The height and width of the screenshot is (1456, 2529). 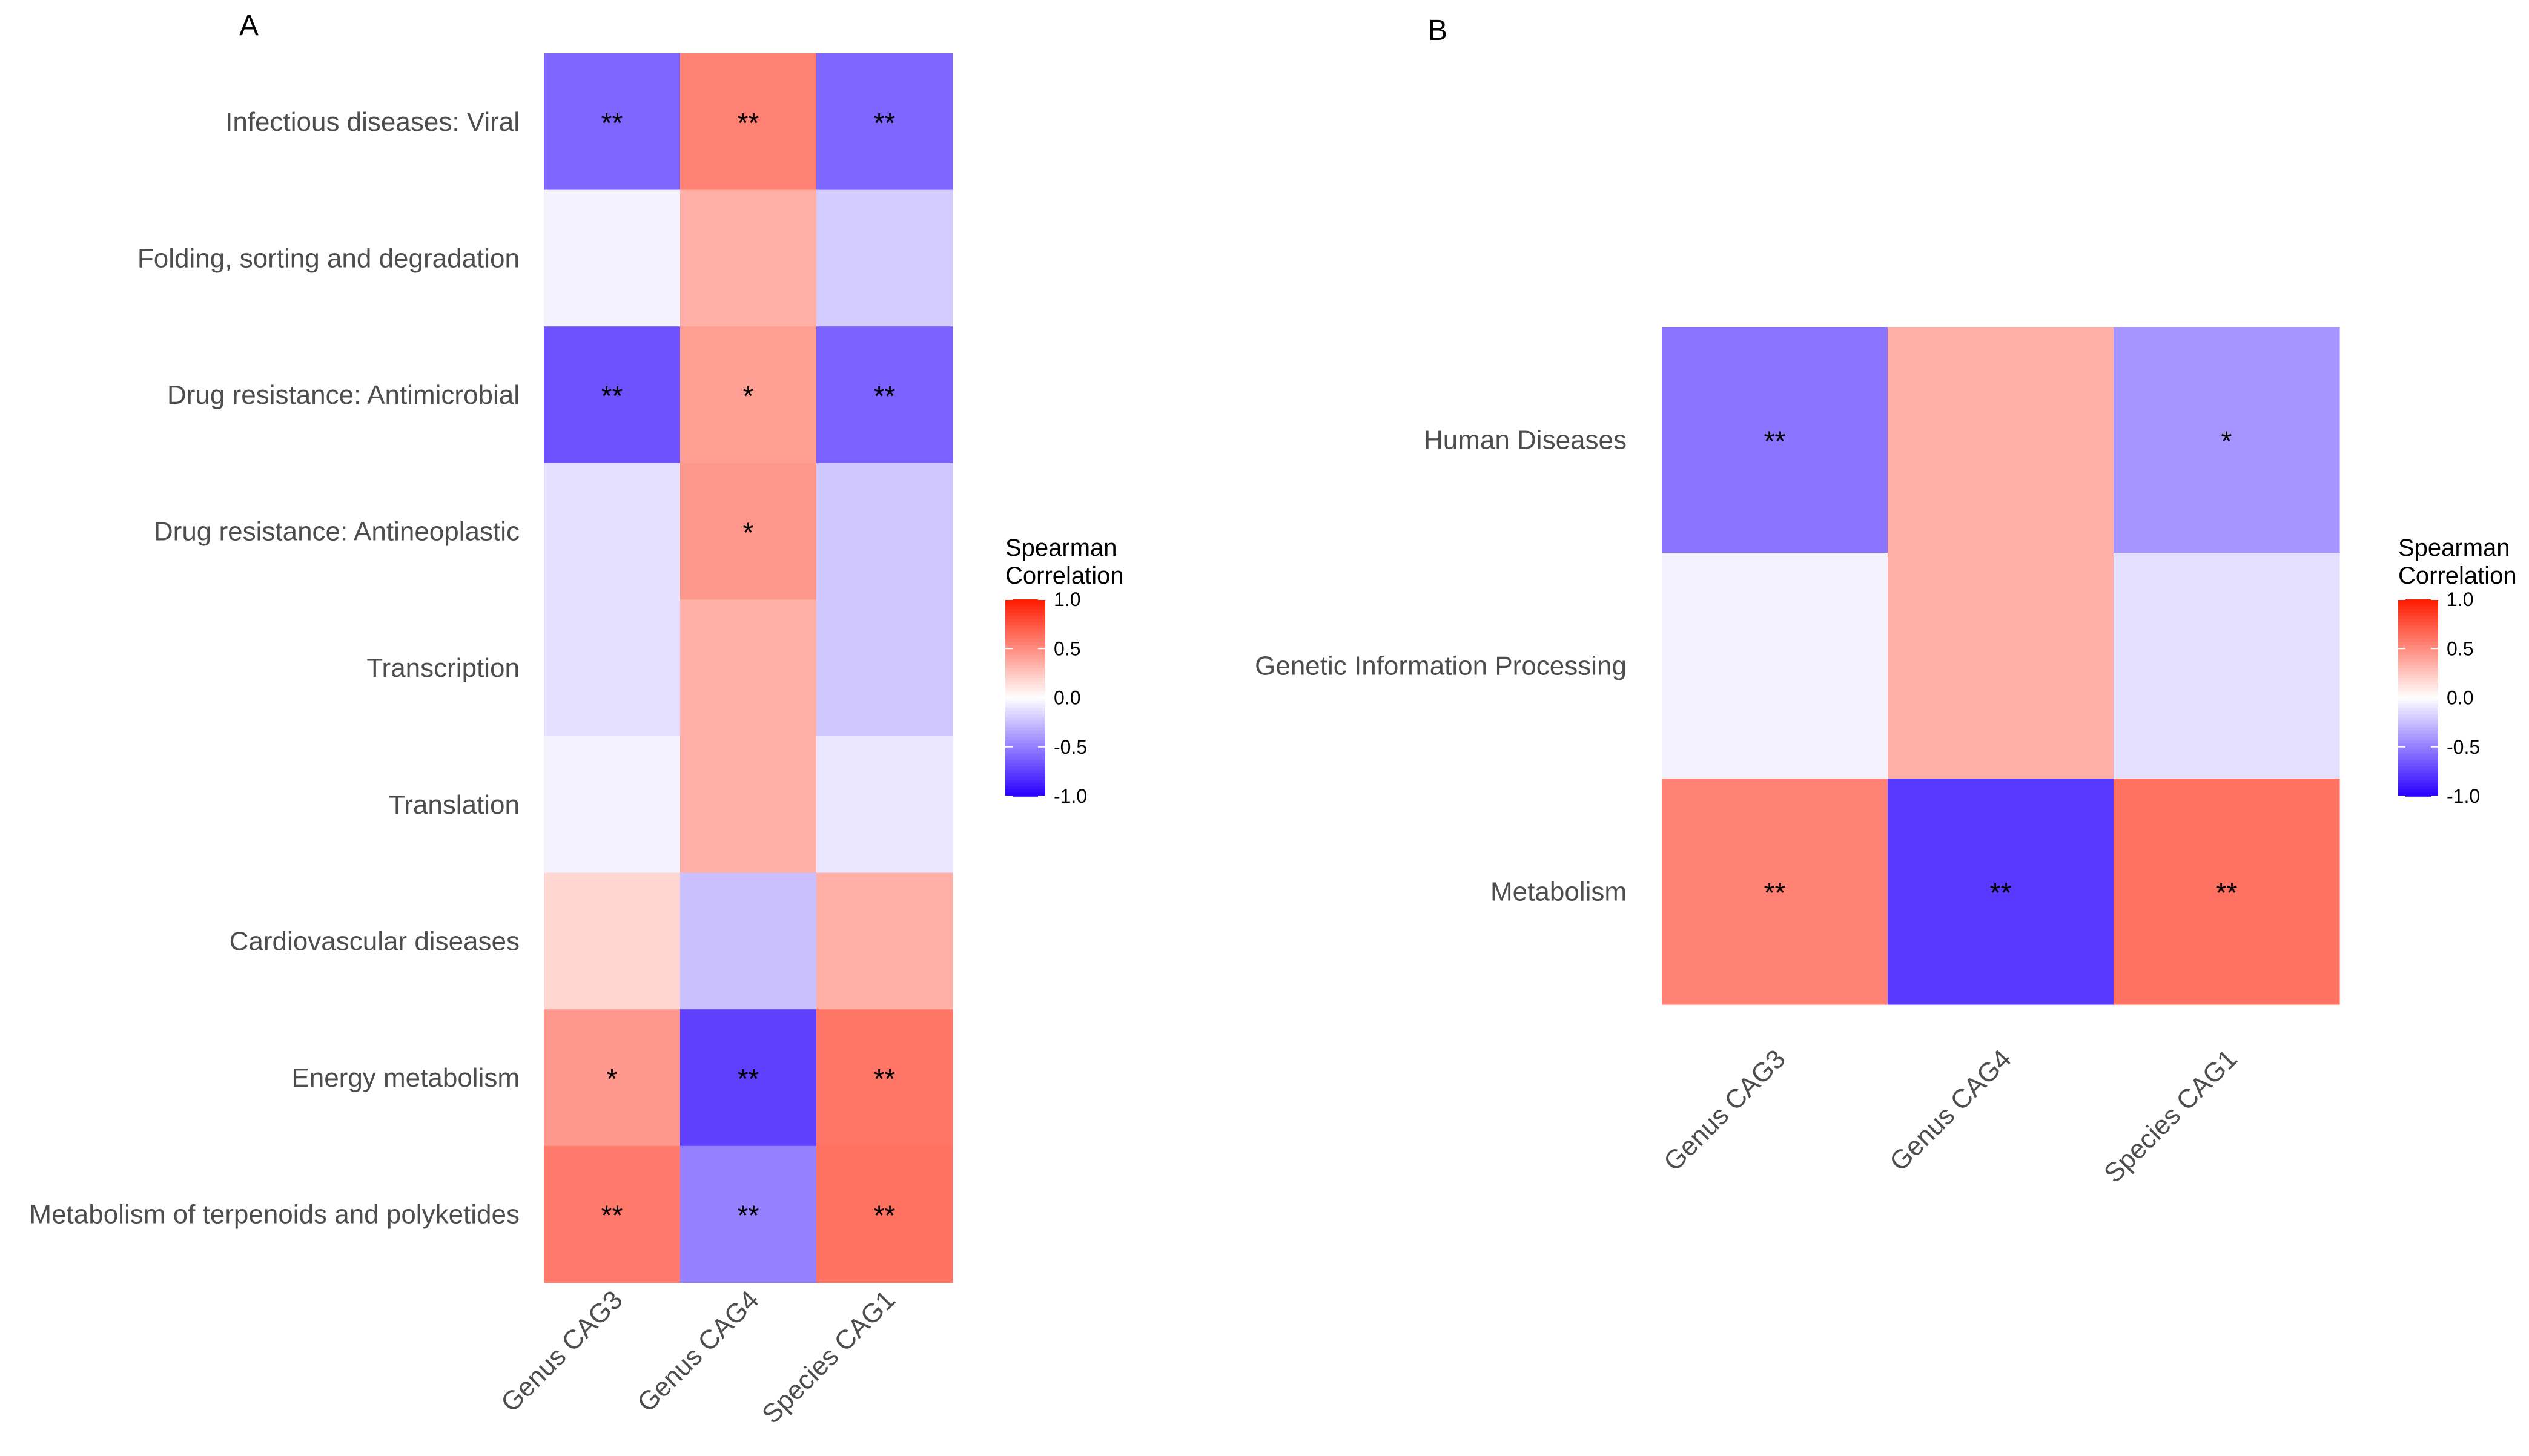 I want to click on significance-mark: *, so click(x=2226, y=441).